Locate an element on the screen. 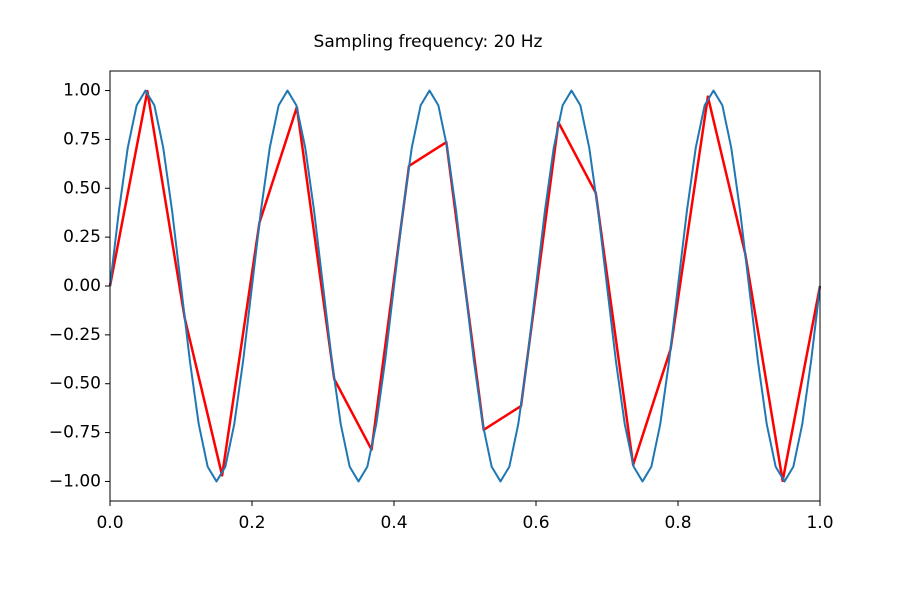 The image size is (900, 600). y-tick-label: 0.00 is located at coordinates (82, 286).